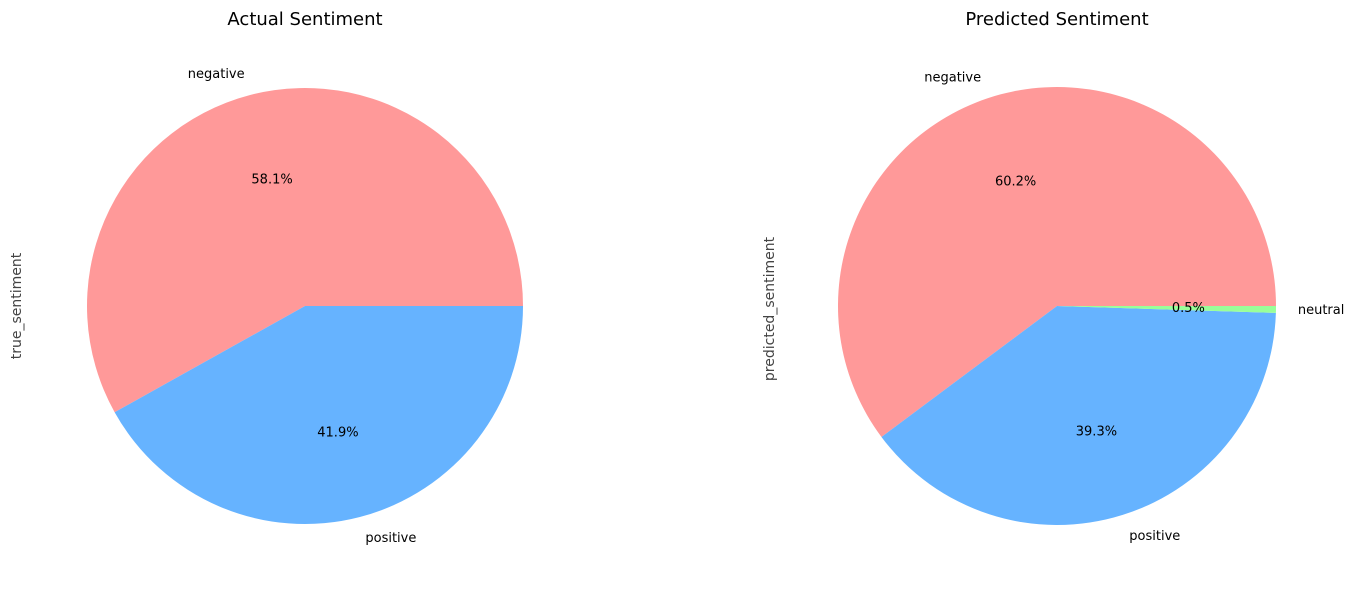  I want to click on chart-title: Predicted Sentiment, so click(1056, 19).